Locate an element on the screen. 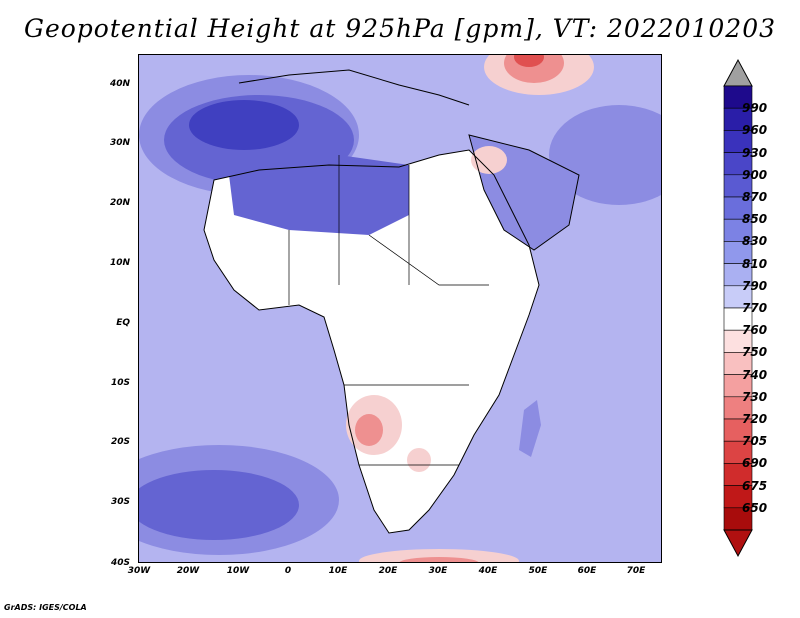  med-low-core is located at coordinates (529, 61).